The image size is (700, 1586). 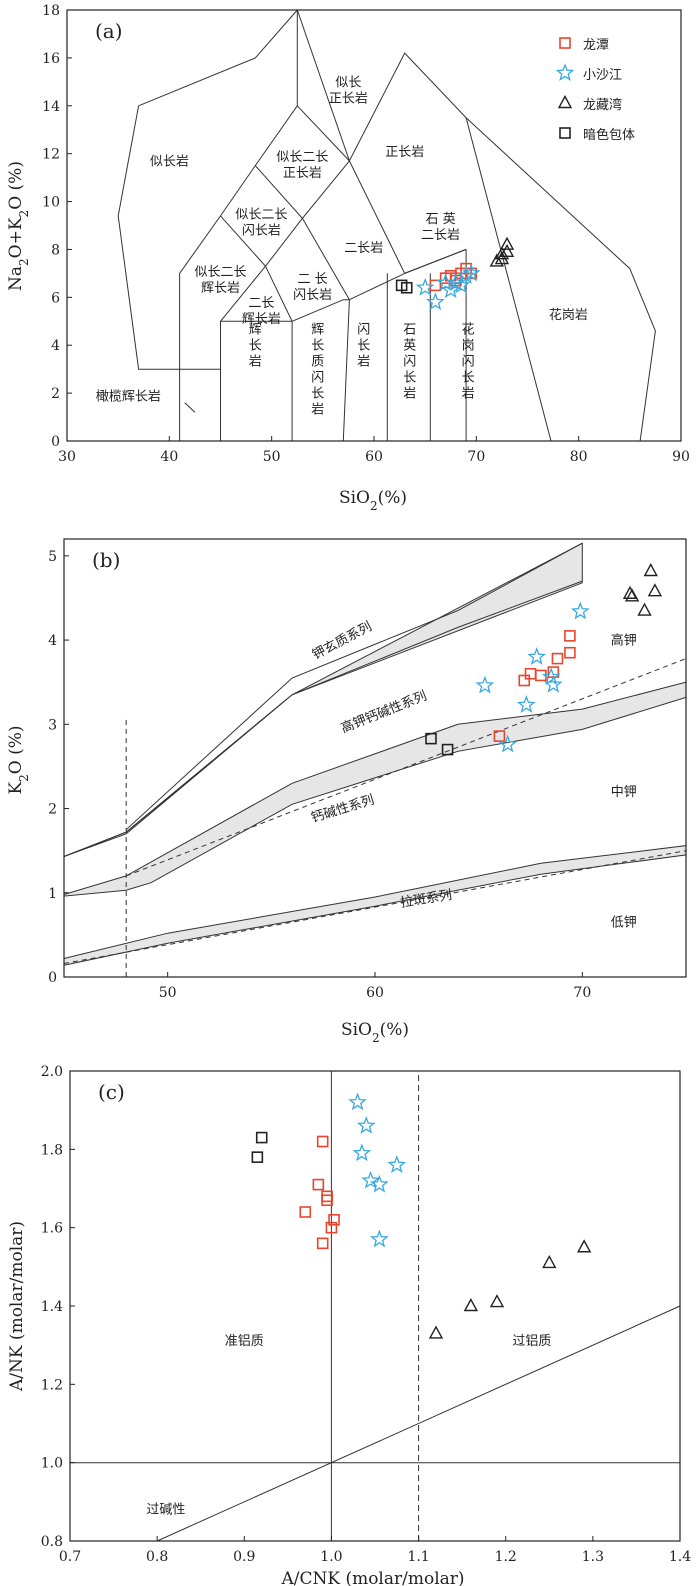 What do you see at coordinates (476, 457) in the screenshot?
I see `x-tick-label: 70` at bounding box center [476, 457].